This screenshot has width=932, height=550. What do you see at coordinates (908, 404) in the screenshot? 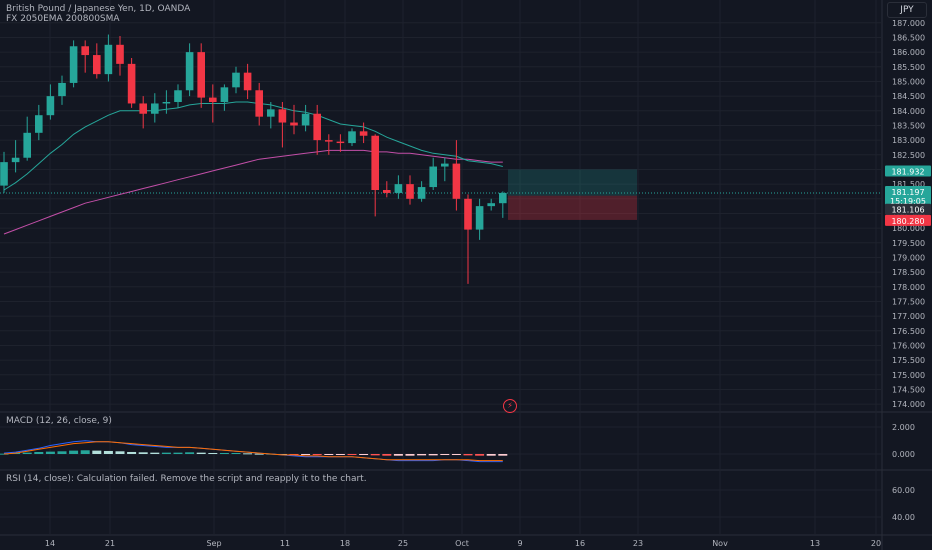
I see `y-tick-label: 174.000` at bounding box center [908, 404].